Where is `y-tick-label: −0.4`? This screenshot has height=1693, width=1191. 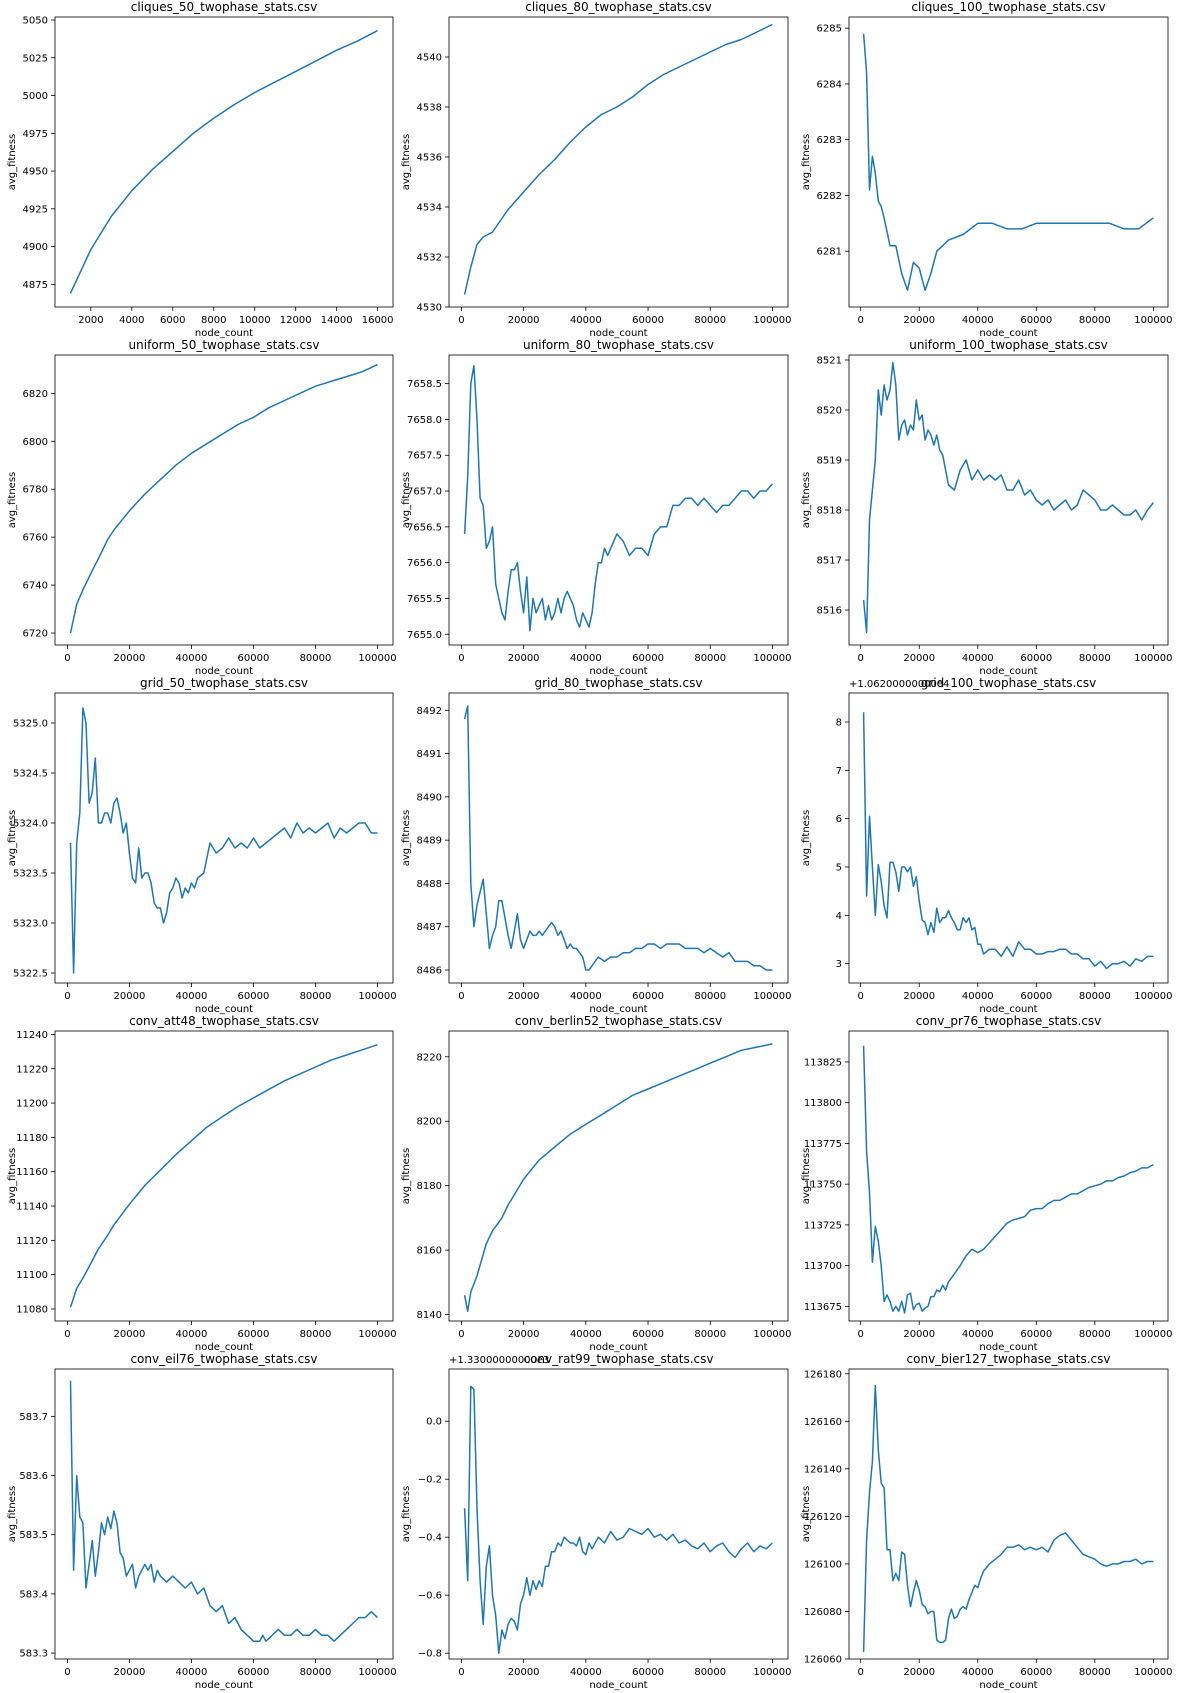 y-tick-label: −0.4 is located at coordinates (430, 1538).